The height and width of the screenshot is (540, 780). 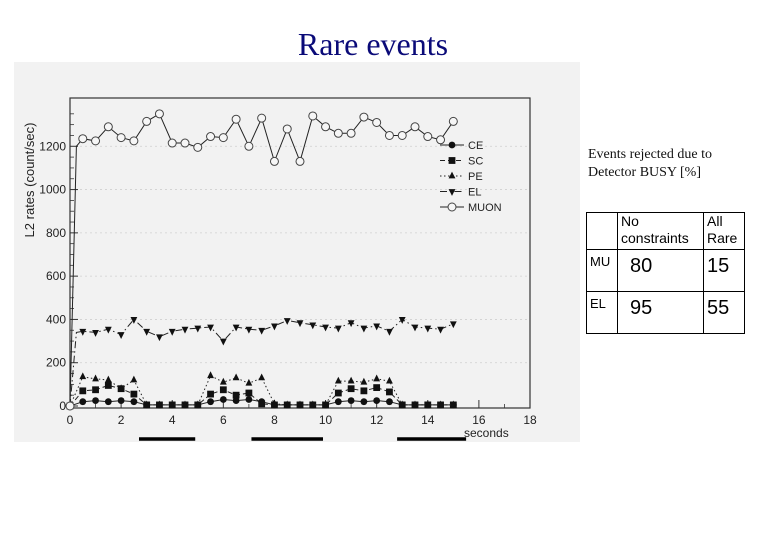 I want to click on header-line: All, so click(x=715, y=221).